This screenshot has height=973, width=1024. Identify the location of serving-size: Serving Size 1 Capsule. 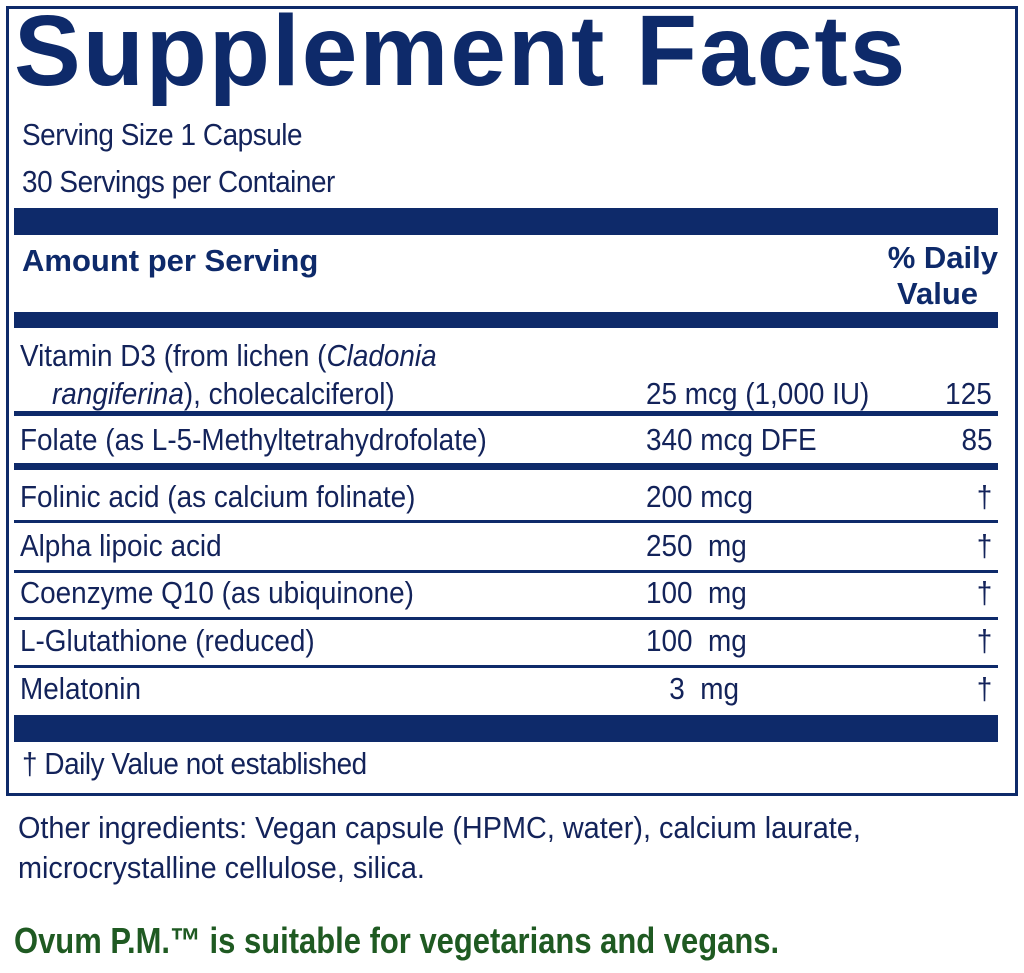
(162, 134).